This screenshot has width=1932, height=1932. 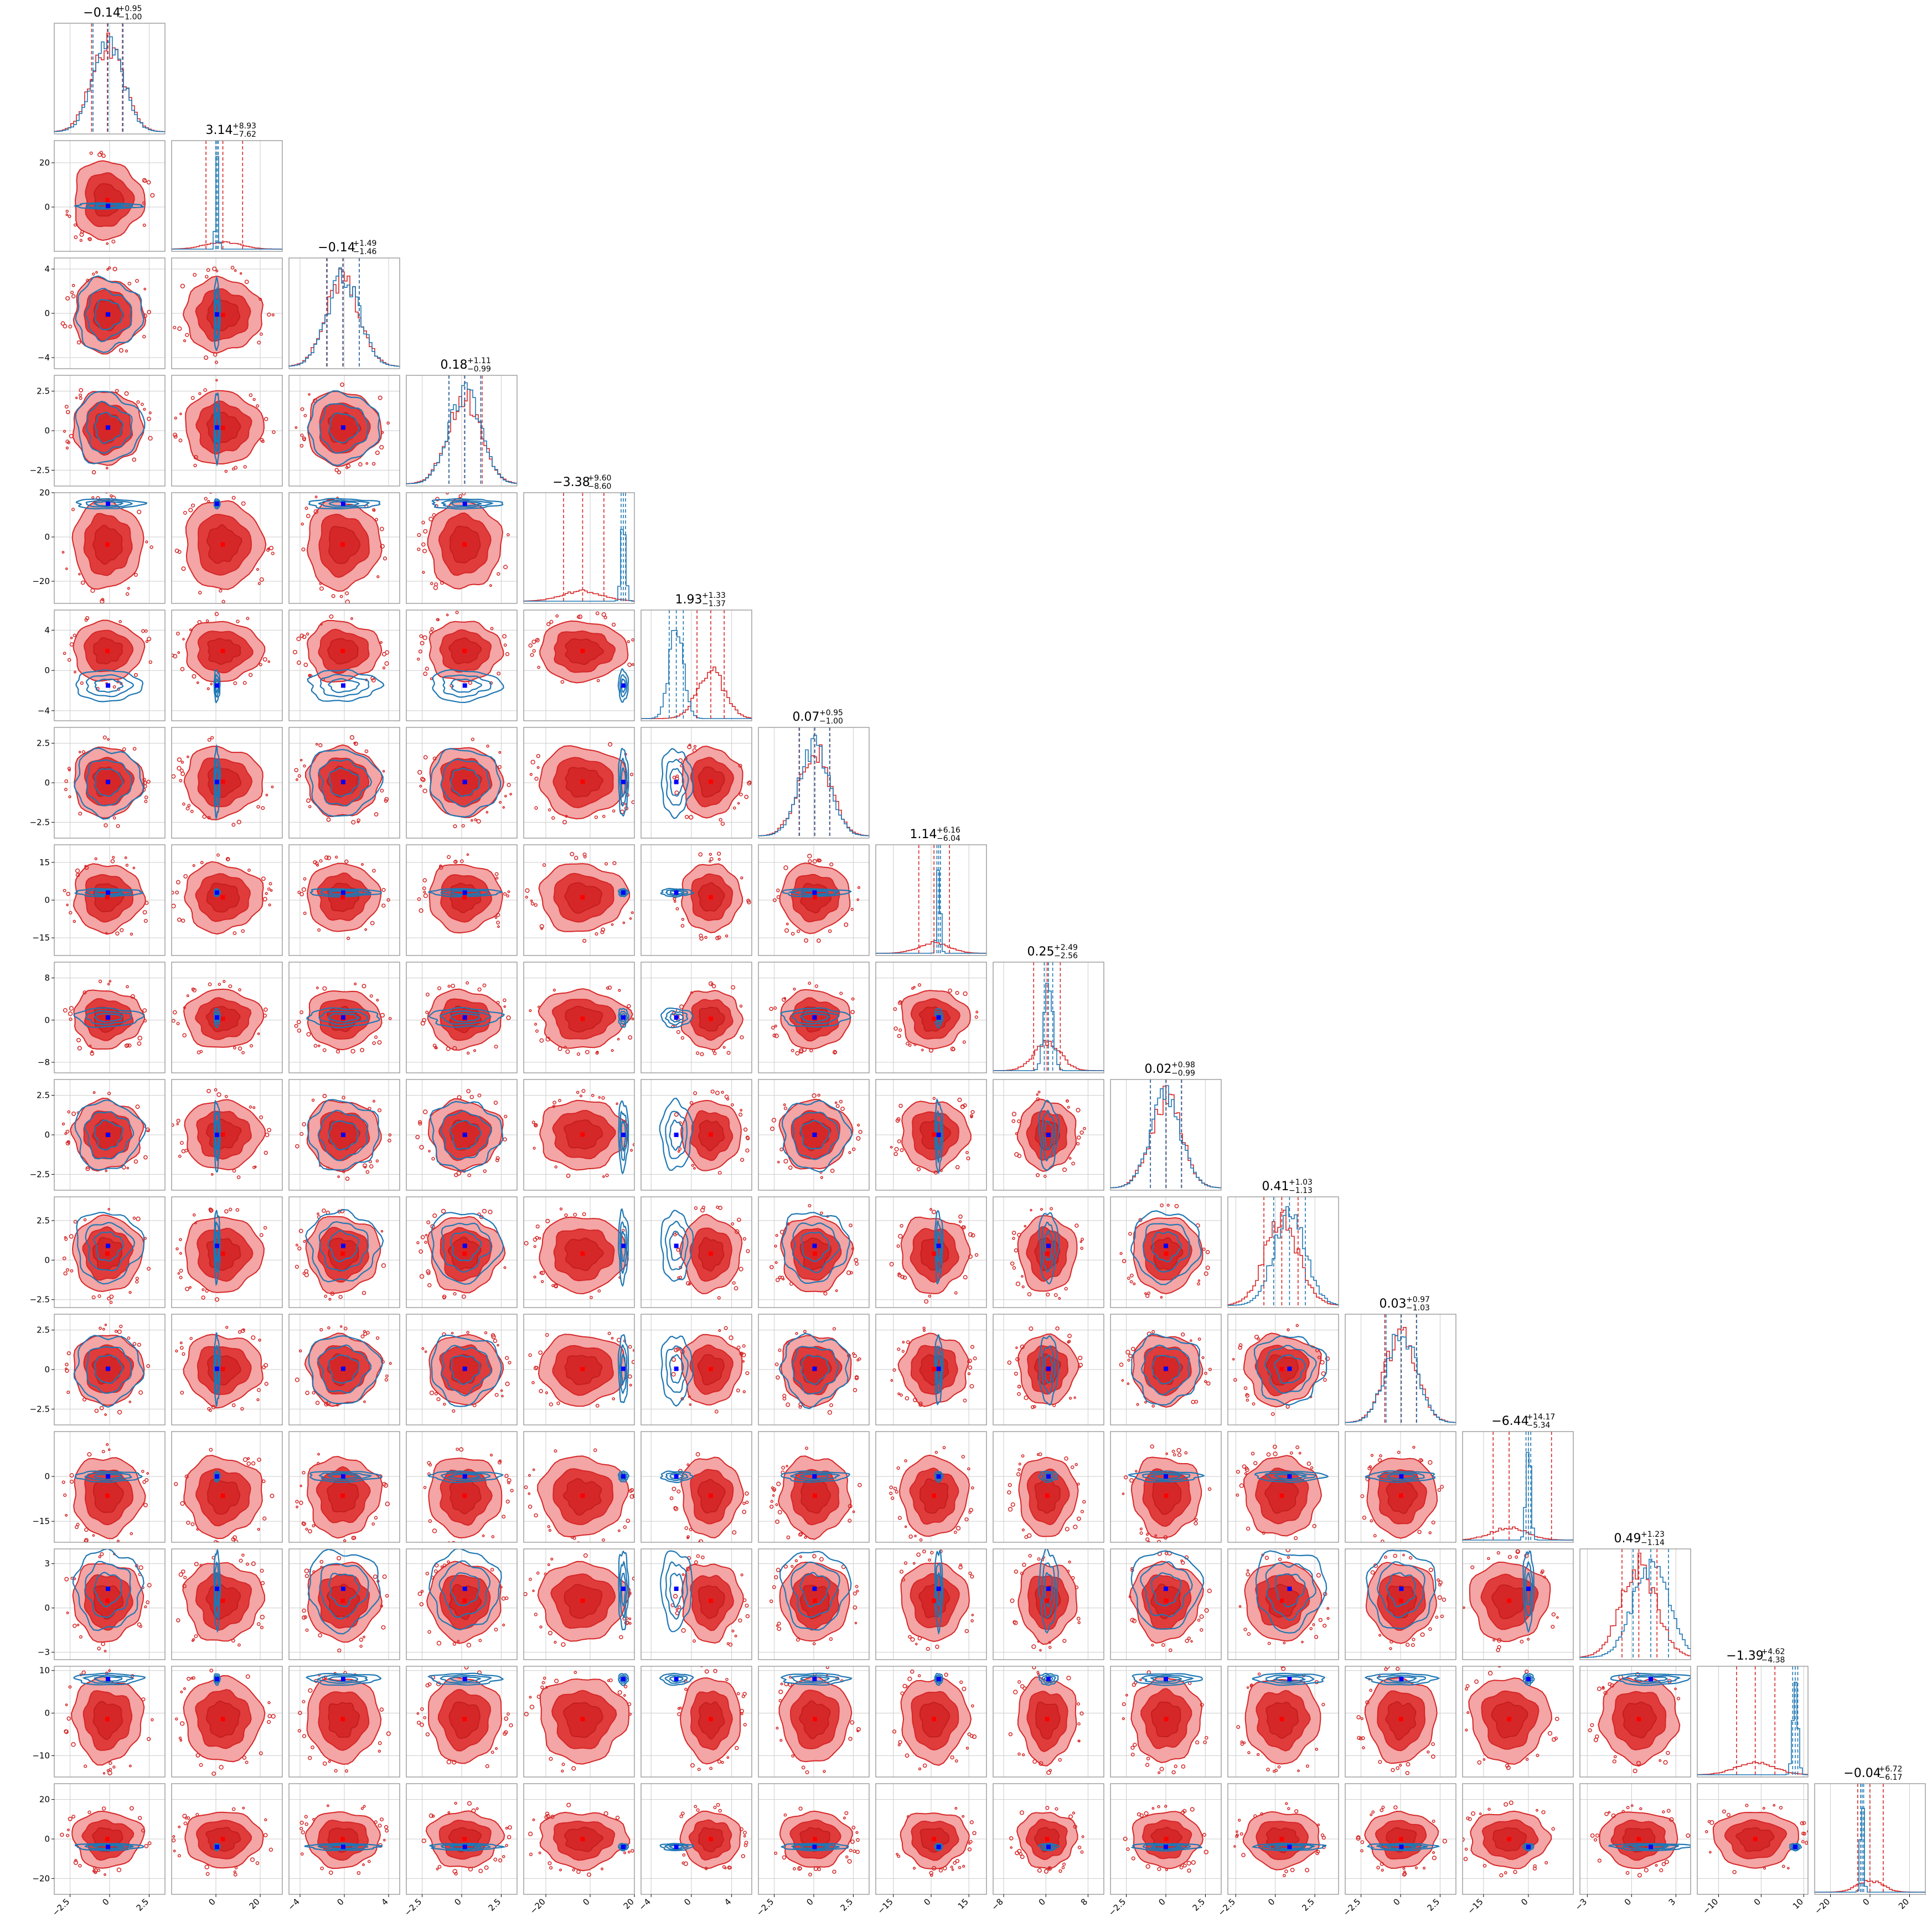 What do you see at coordinates (687, 1902) in the screenshot?
I see `x-tick-label: 0` at bounding box center [687, 1902].